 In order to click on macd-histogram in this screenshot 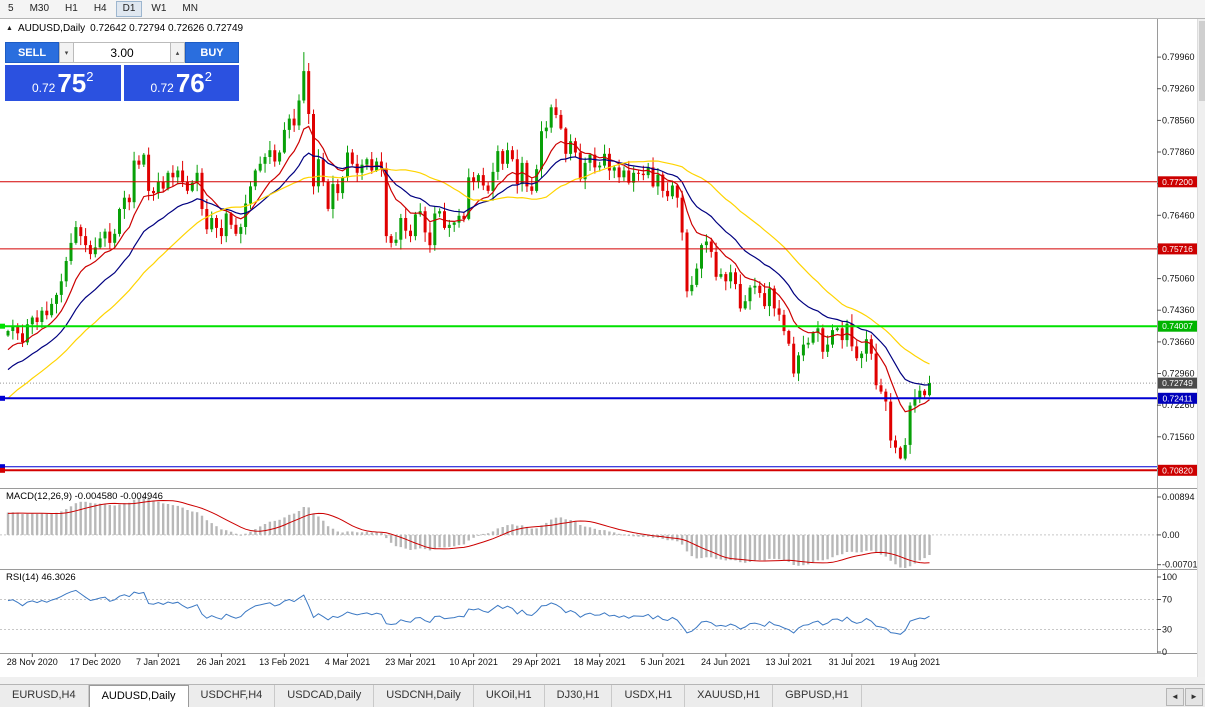, I will do `click(468, 532)`.